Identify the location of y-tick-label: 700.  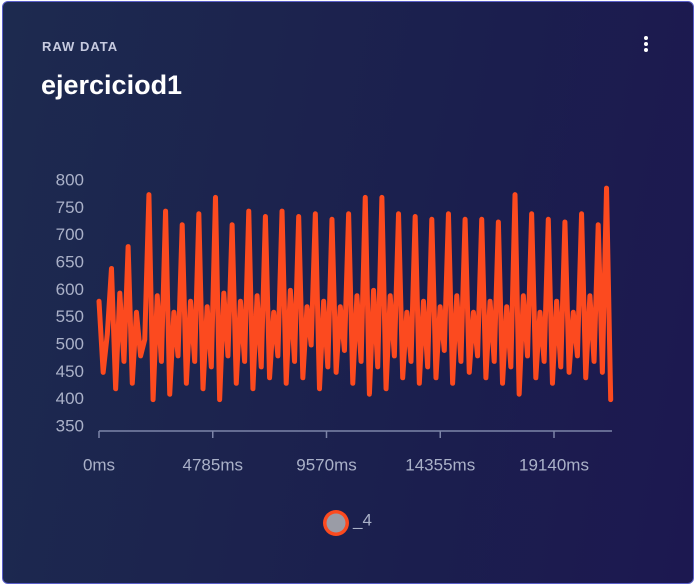
(70, 234).